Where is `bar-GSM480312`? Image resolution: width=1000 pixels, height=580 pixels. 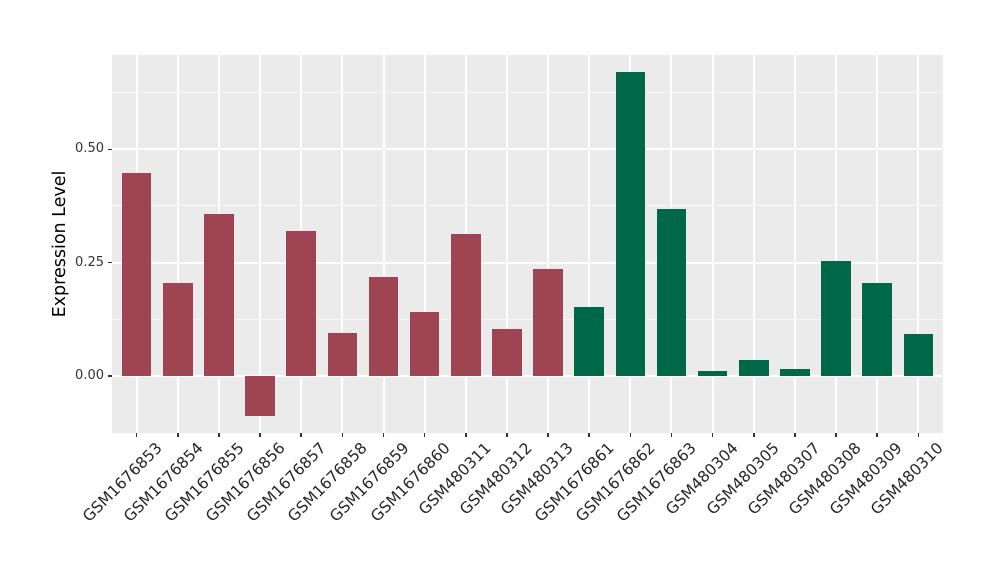
bar-GSM480312 is located at coordinates (507, 352).